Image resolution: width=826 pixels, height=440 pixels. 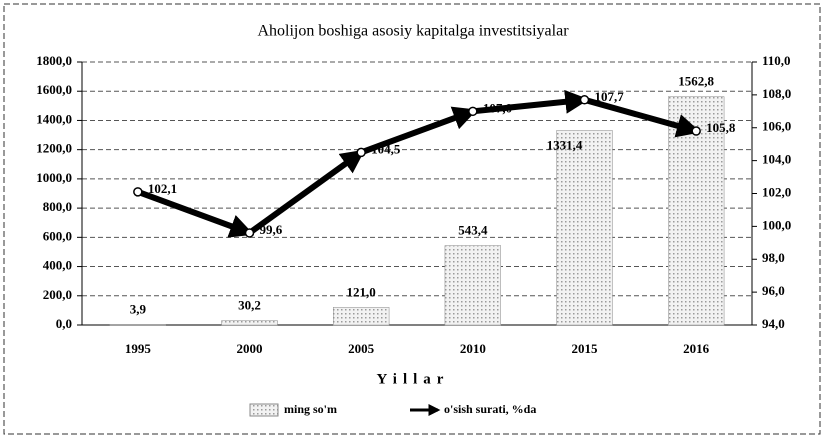 I want to click on y-tick-label: 400,0, so click(x=57, y=265).